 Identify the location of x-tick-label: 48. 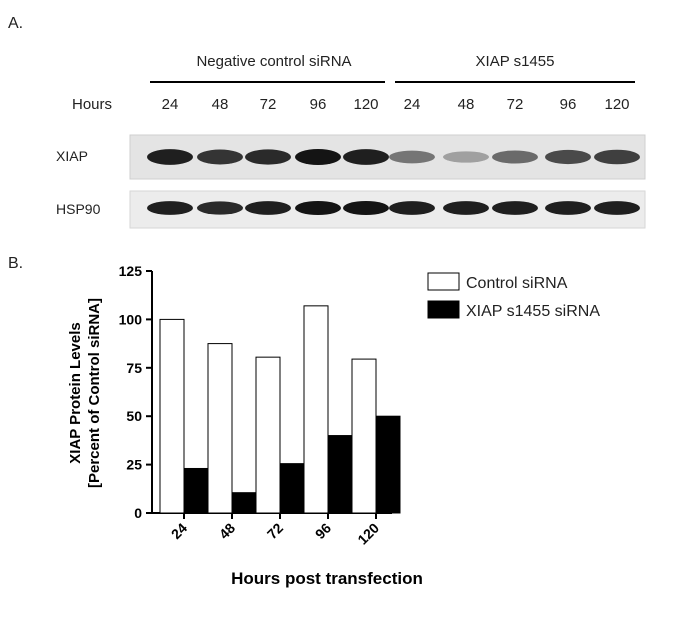
(227, 531).